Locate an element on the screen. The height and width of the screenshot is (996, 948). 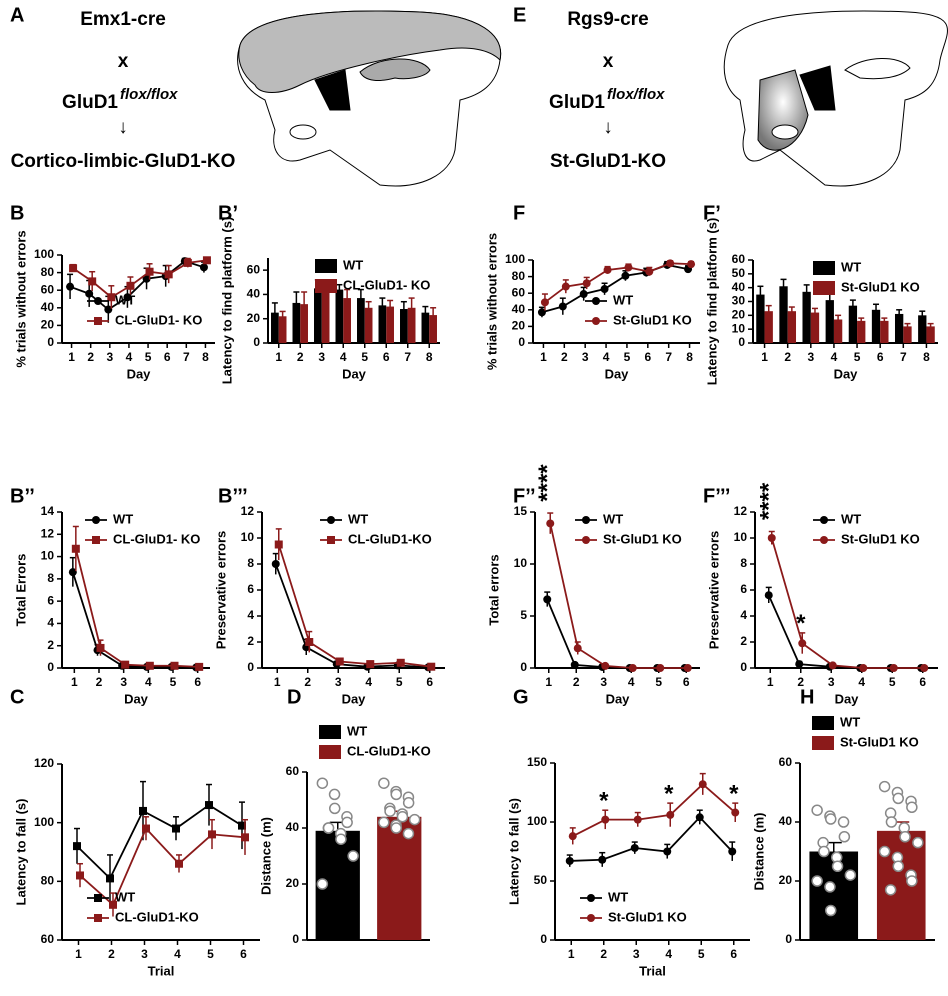
y-tick-label: 6 is located at coordinates (50, 600).